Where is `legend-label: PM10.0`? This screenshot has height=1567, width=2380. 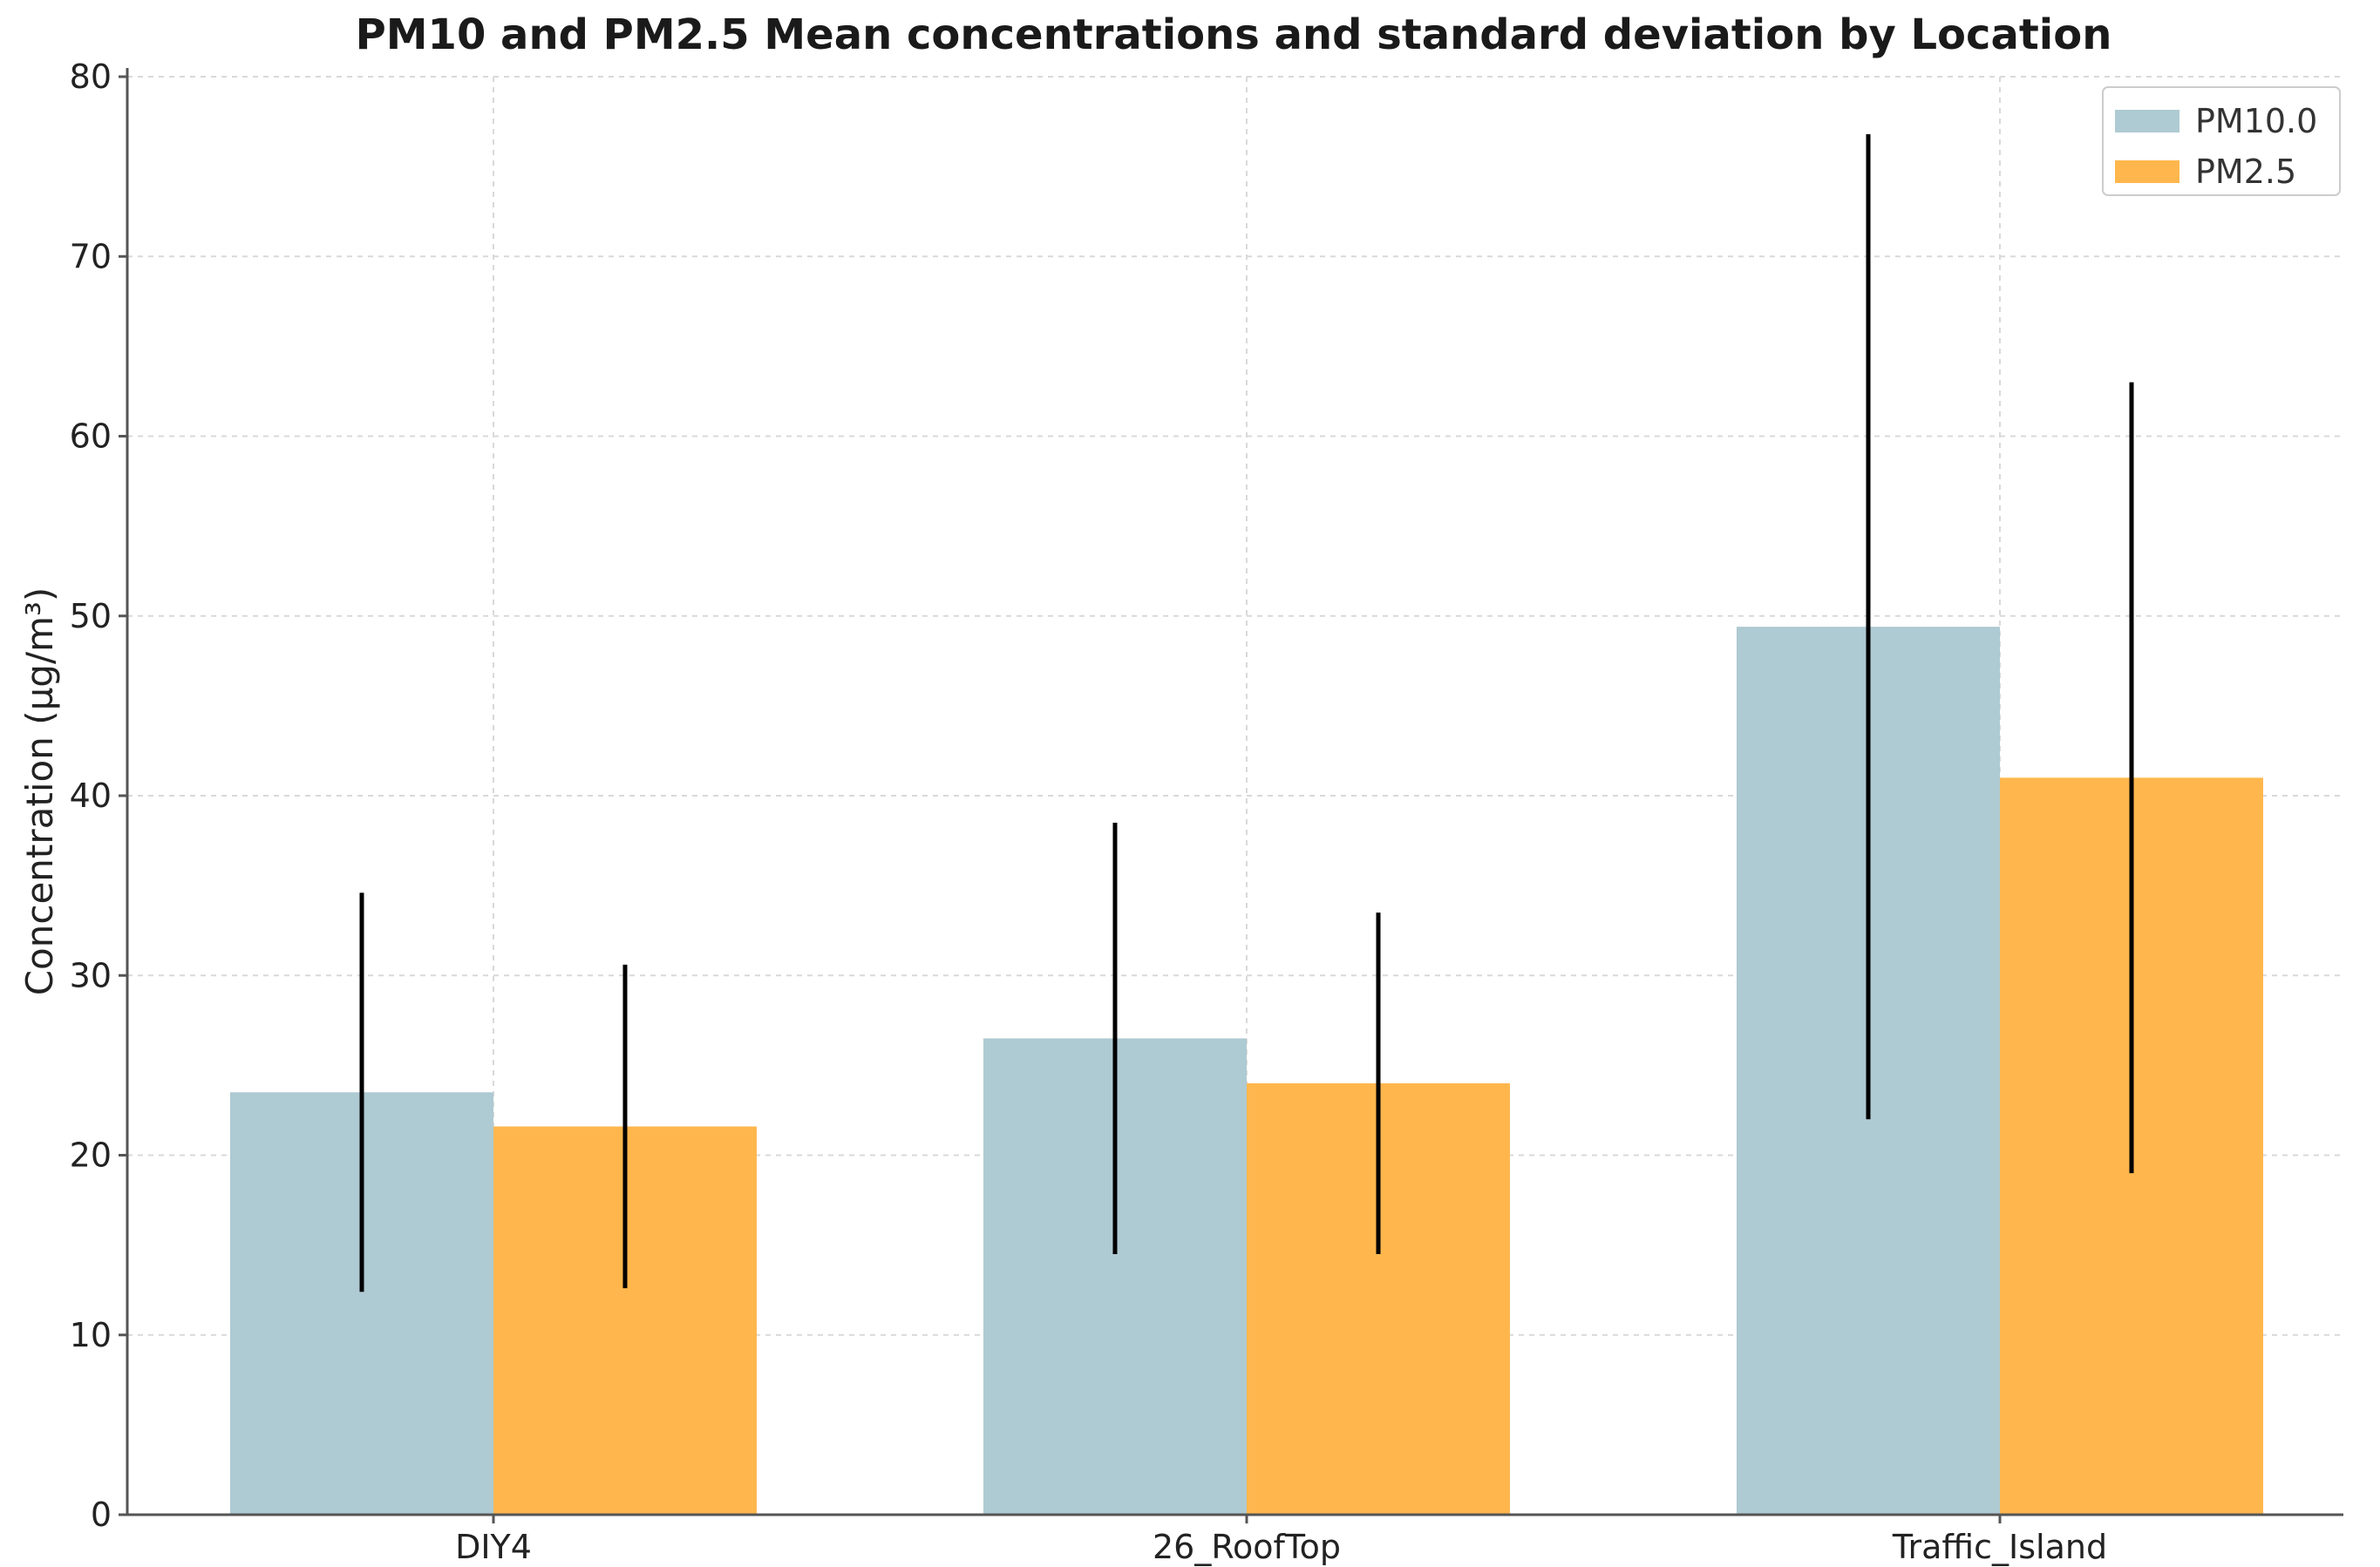
legend-label: PM10.0 is located at coordinates (2256, 121).